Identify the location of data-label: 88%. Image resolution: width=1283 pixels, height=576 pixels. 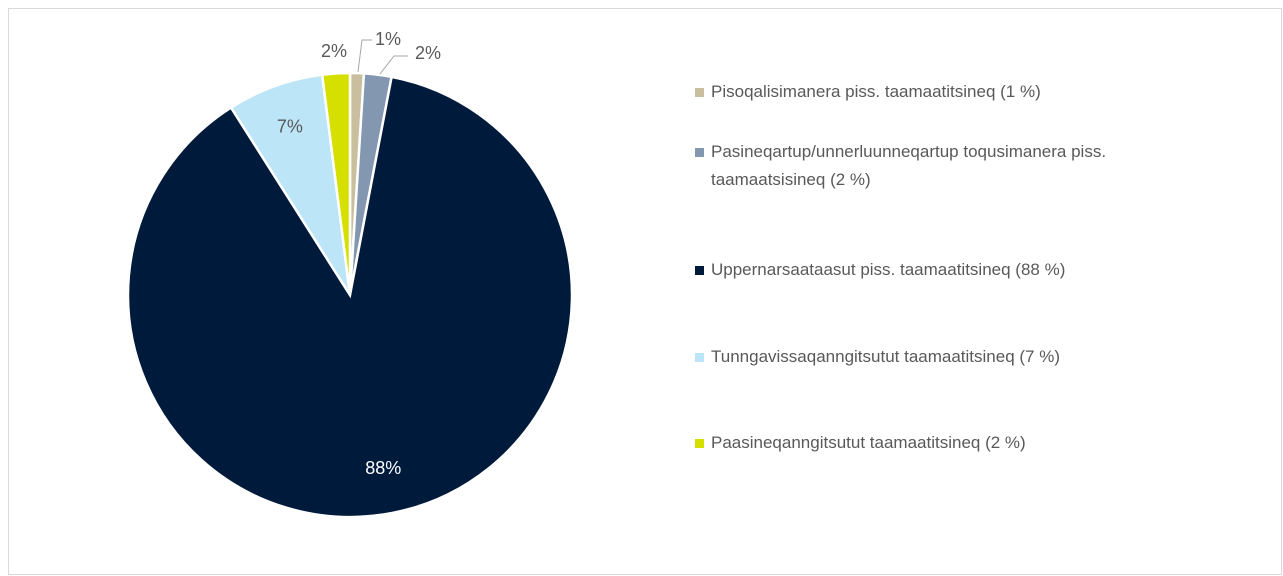
(383, 468).